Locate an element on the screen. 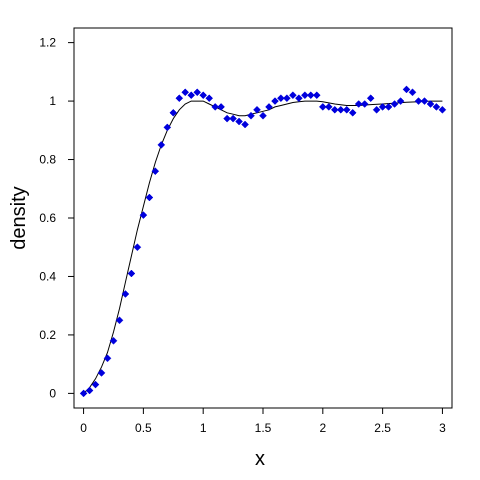 This screenshot has height=480, width=480. y-tick-label: 0.4 is located at coordinates (47, 276).